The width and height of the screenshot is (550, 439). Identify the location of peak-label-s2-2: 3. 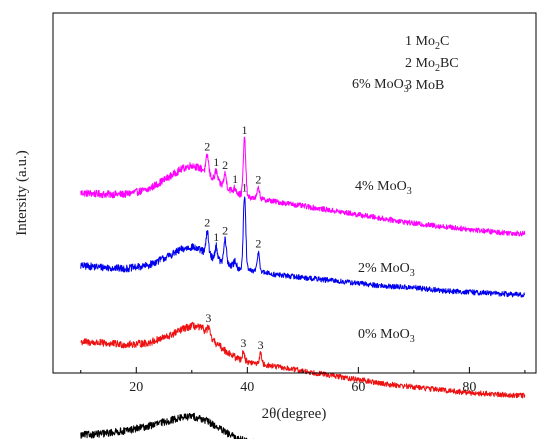
(261, 345).